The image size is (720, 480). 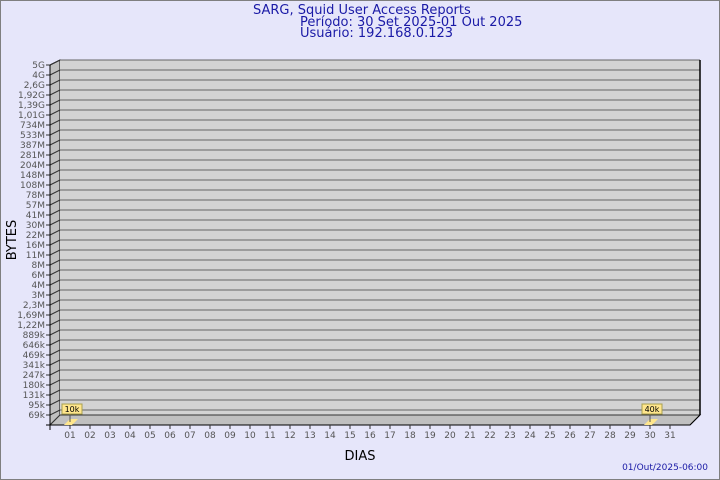 What do you see at coordinates (377, 33) in the screenshot?
I see `chart-user: Usuário: 192.168.0.123` at bounding box center [377, 33].